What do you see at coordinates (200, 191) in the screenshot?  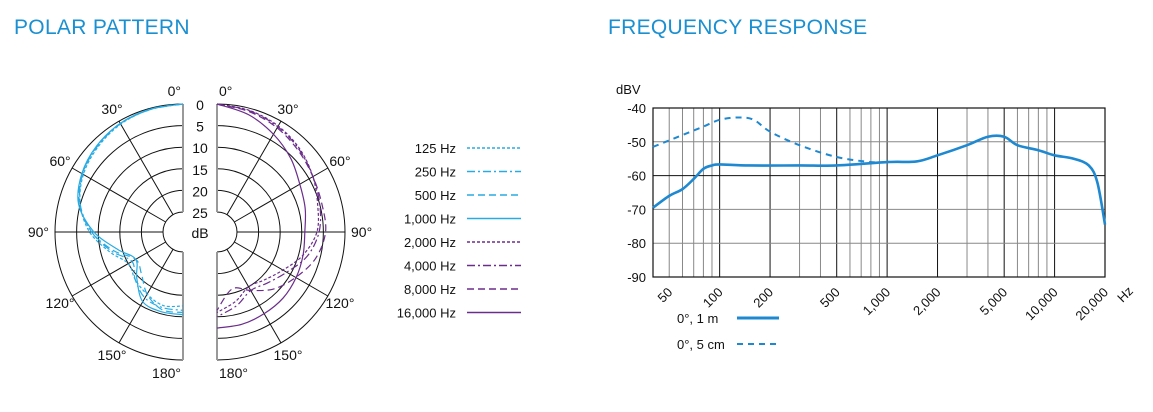 I see `polar-db-label: 20` at bounding box center [200, 191].